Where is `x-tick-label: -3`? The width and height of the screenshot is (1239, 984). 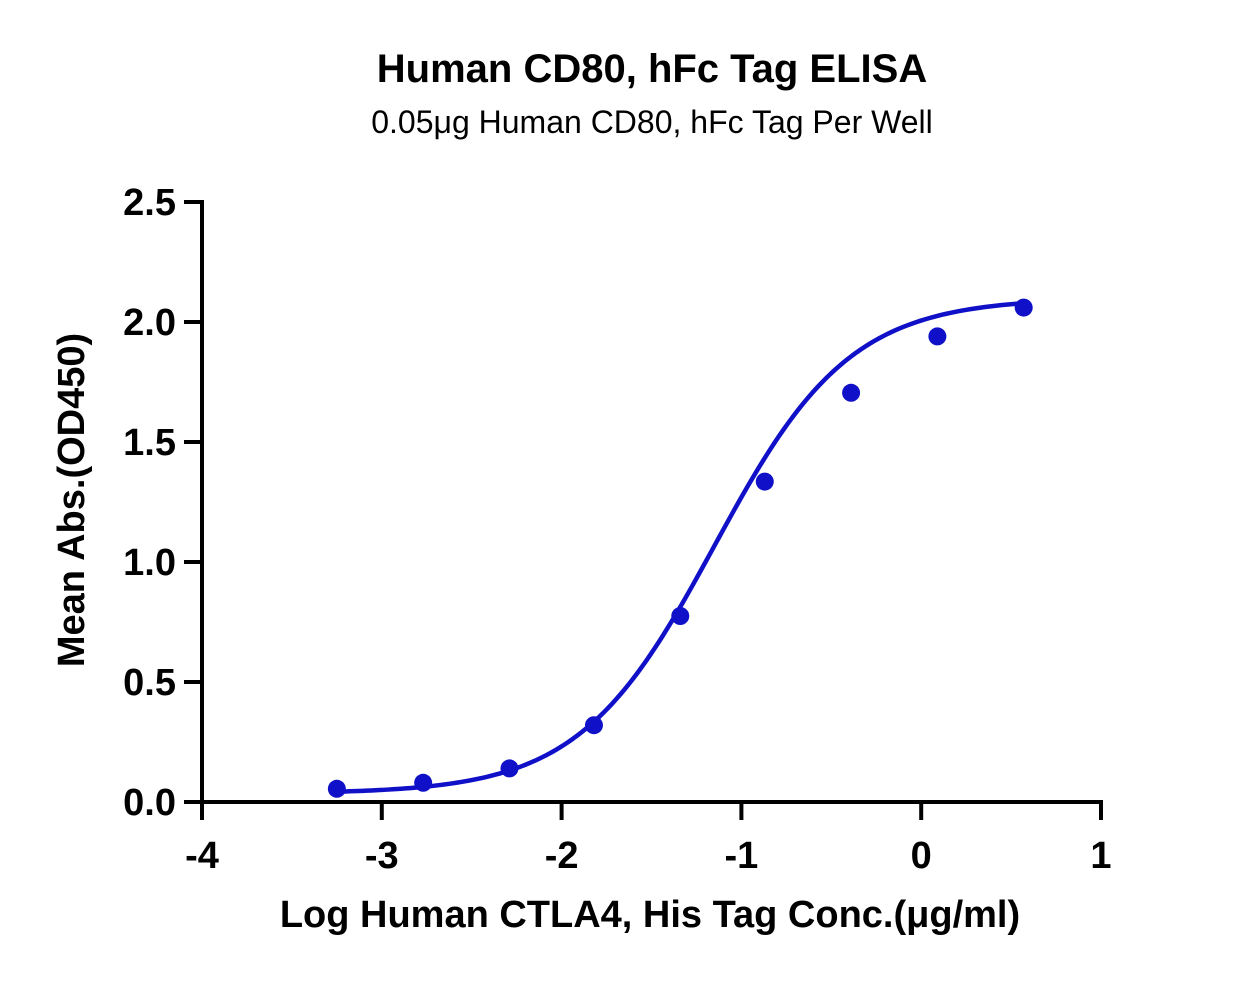
x-tick-label: -3 is located at coordinates (382, 856).